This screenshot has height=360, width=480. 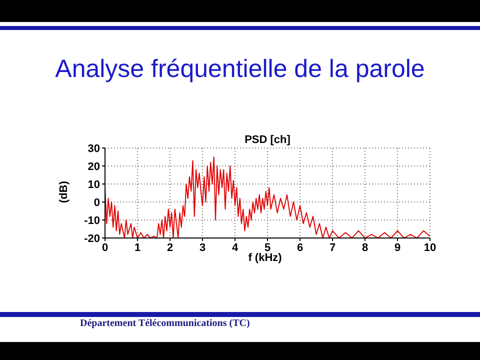 I want to click on y-tick-label: -20, so click(x=92, y=238).